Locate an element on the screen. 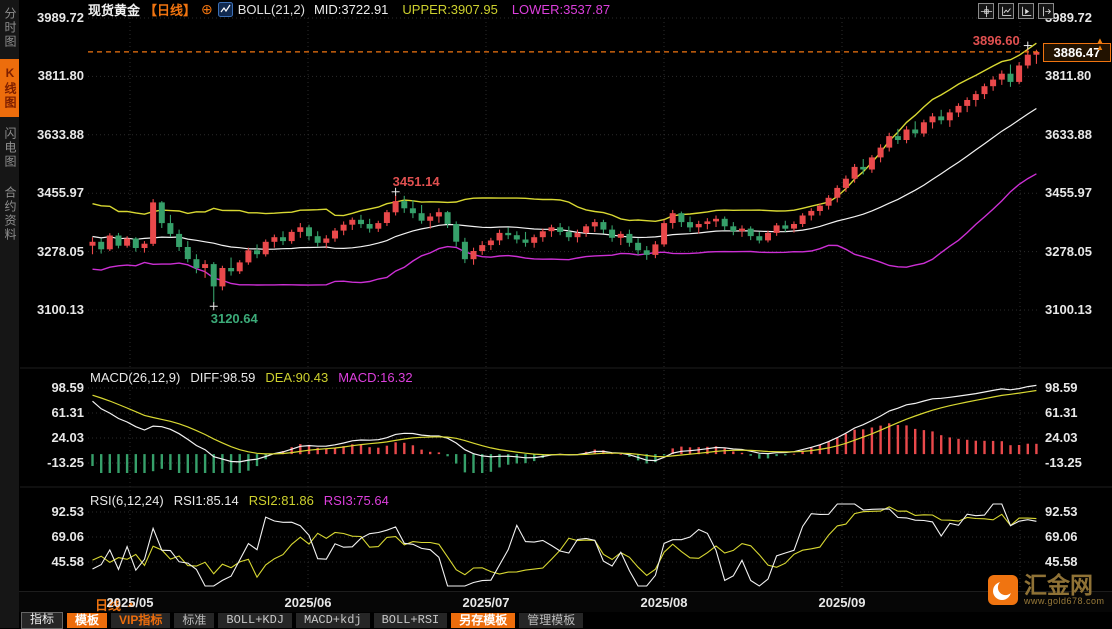  toolbar-button-4: 标准 is located at coordinates (194, 620).